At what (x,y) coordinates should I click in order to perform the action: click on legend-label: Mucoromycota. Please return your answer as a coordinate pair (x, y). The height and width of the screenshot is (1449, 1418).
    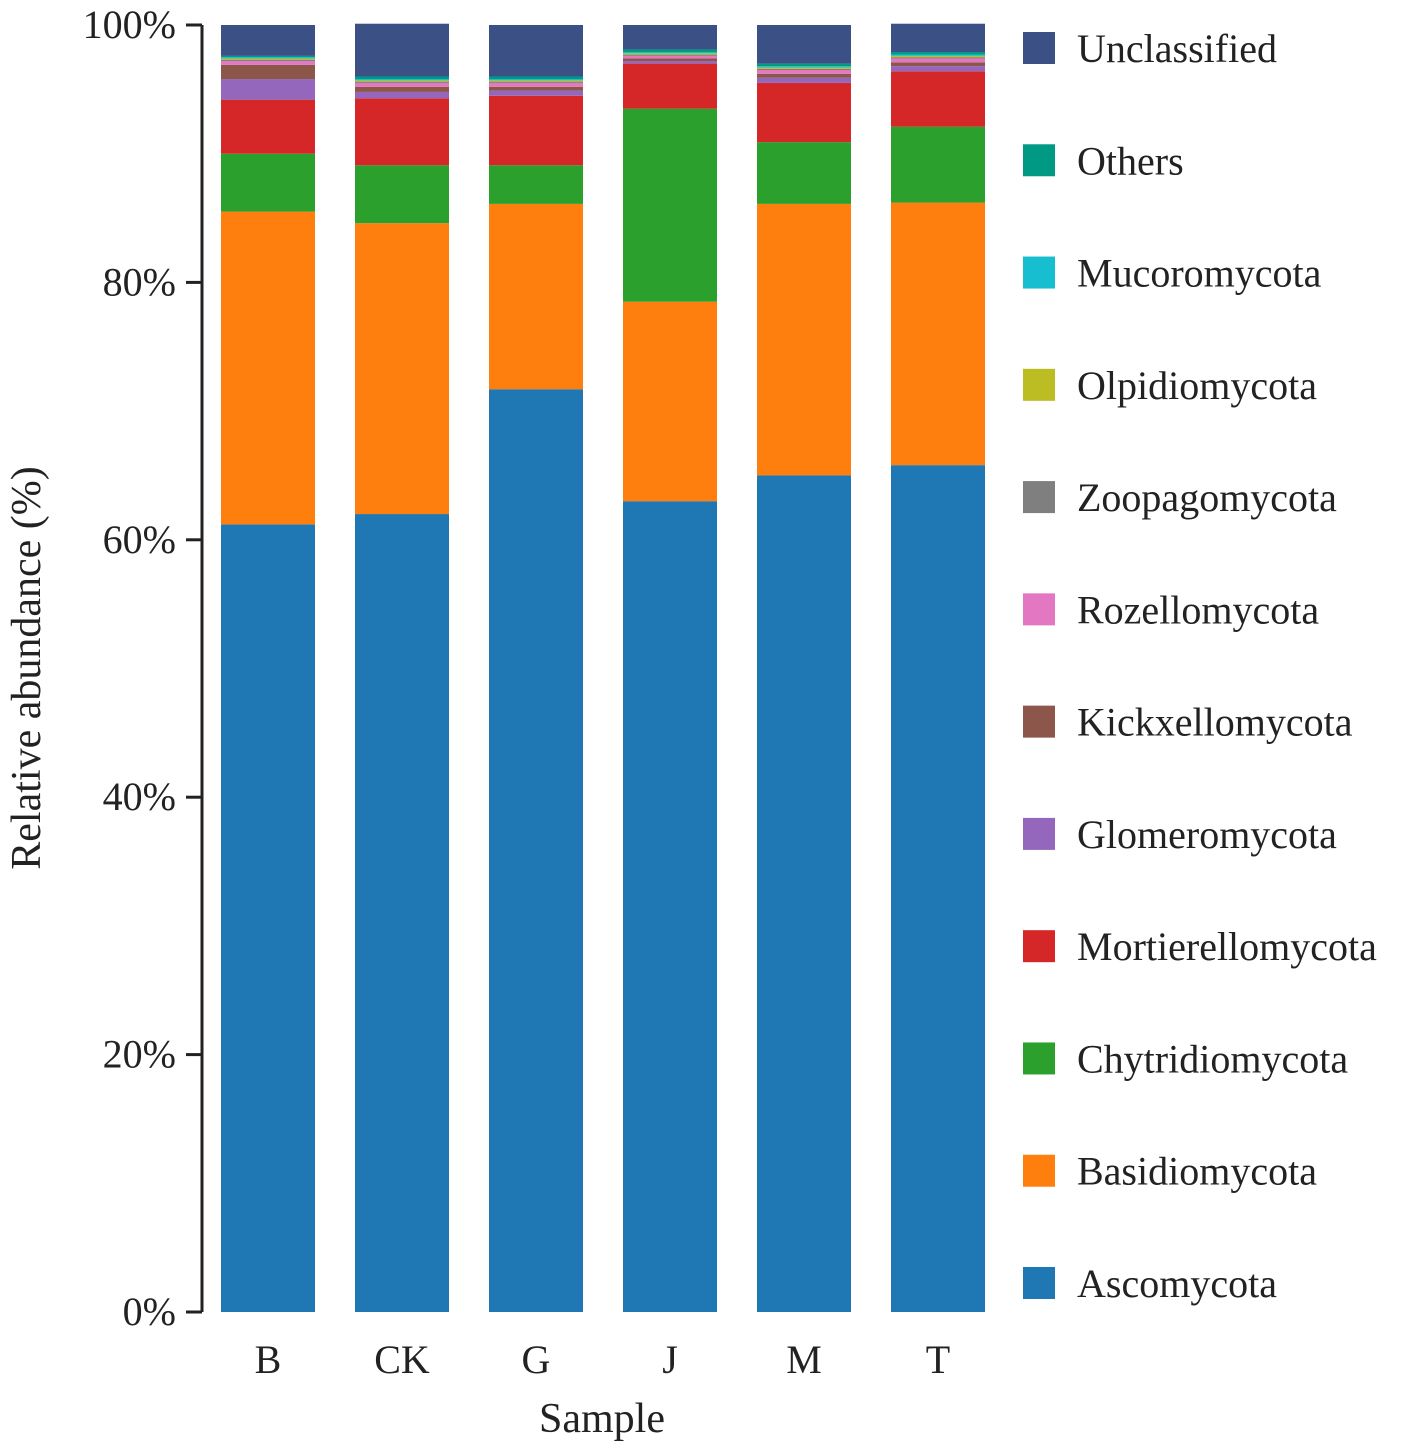
    Looking at the image, I should click on (1199, 273).